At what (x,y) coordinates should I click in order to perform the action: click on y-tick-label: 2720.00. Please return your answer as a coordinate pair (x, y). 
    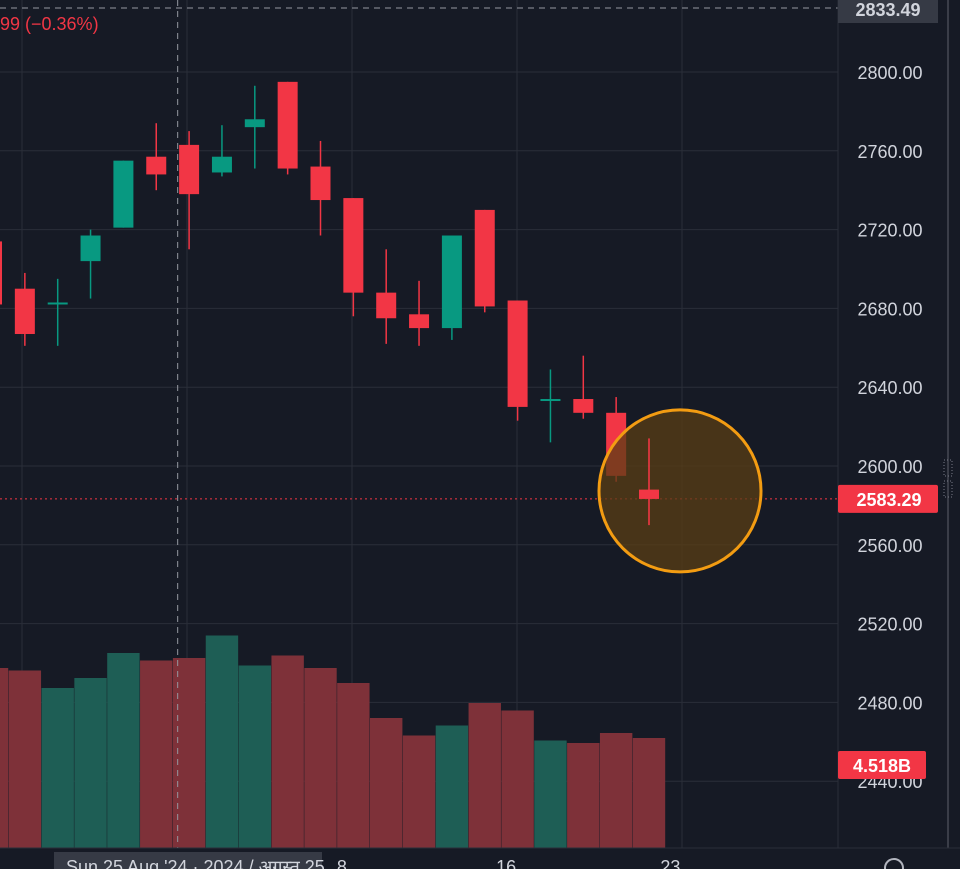
    Looking at the image, I should click on (889, 231).